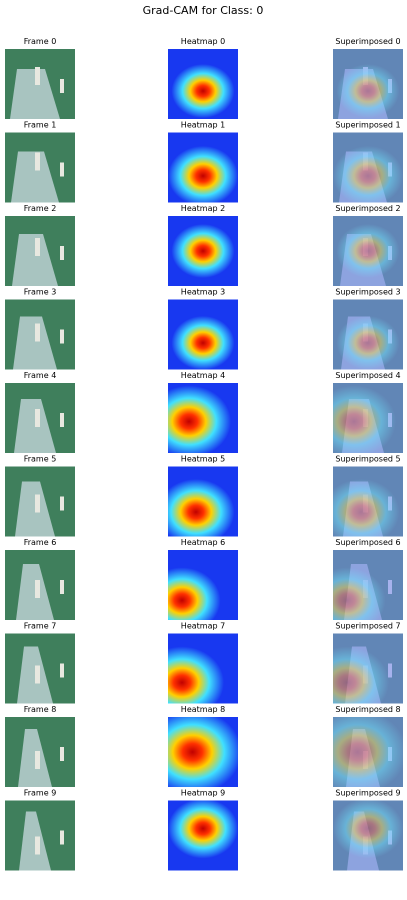 The width and height of the screenshot is (407, 900). Describe the element at coordinates (203, 626) in the screenshot. I see `panel-title: Heatmap 7` at that location.